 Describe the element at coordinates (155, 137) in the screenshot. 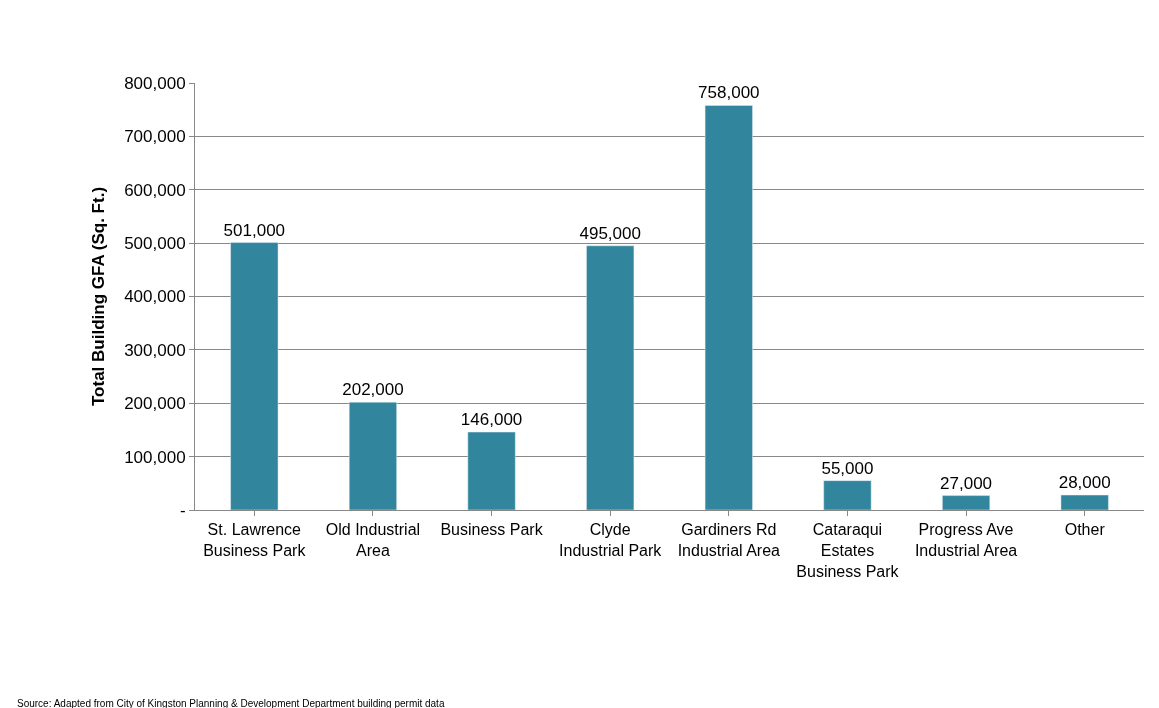

I see `y-tick-label: 700,000` at that location.